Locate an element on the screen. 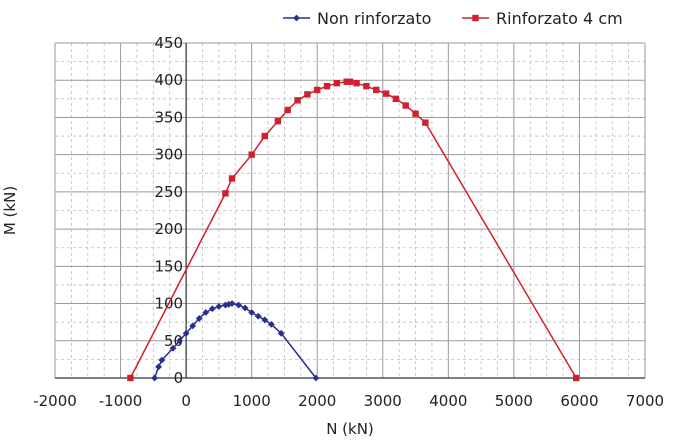 Image resolution: width=673 pixels, height=446 pixels. x-tick-label: -2000 is located at coordinates (55, 401).